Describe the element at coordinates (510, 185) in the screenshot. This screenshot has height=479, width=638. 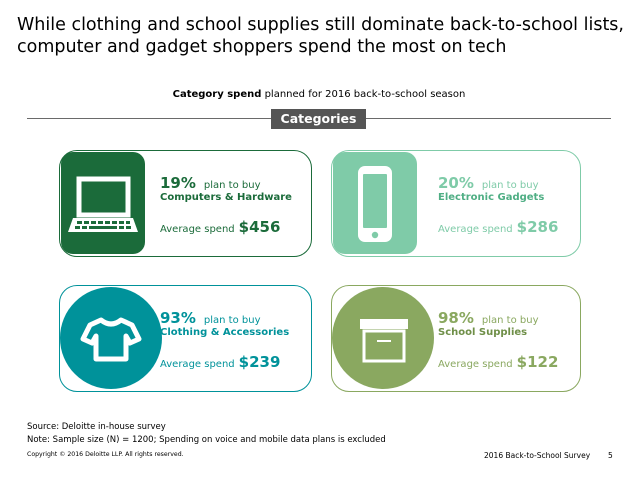
I see `gadgets-plan-text: plan to buy` at that location.